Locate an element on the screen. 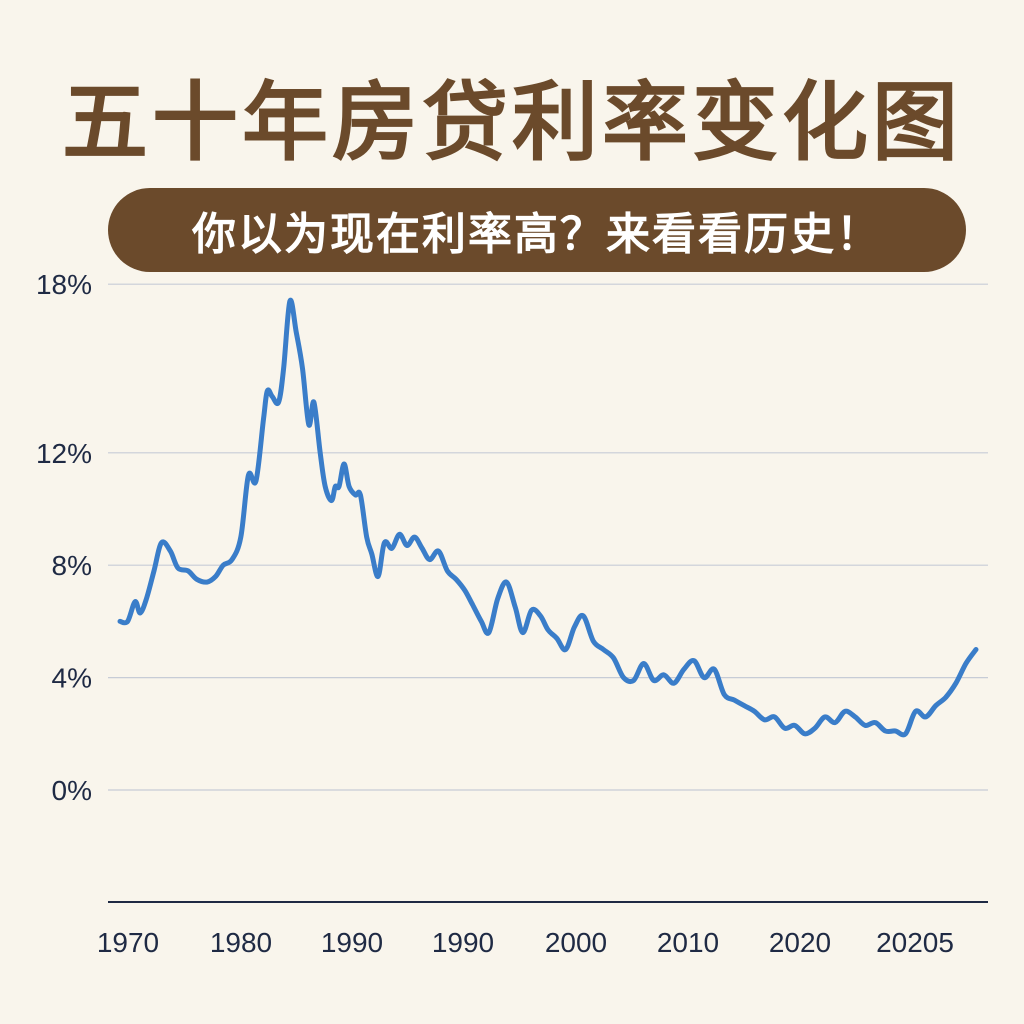  x-tick-label: 2020 is located at coordinates (800, 942).